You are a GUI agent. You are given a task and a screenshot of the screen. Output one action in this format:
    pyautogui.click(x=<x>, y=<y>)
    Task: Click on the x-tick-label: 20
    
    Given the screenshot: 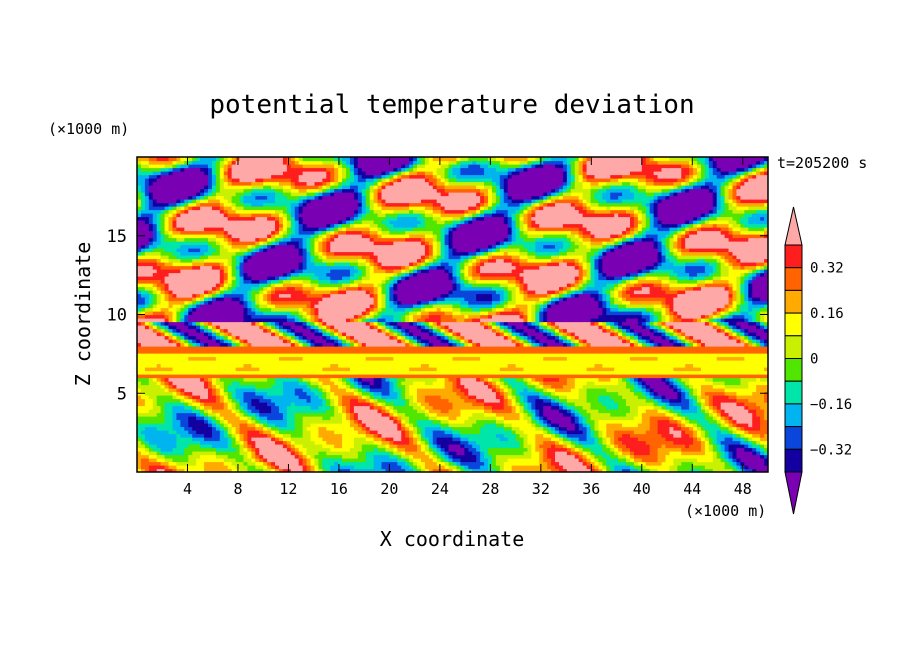 What is the action you would take?
    pyautogui.click(x=389, y=489)
    